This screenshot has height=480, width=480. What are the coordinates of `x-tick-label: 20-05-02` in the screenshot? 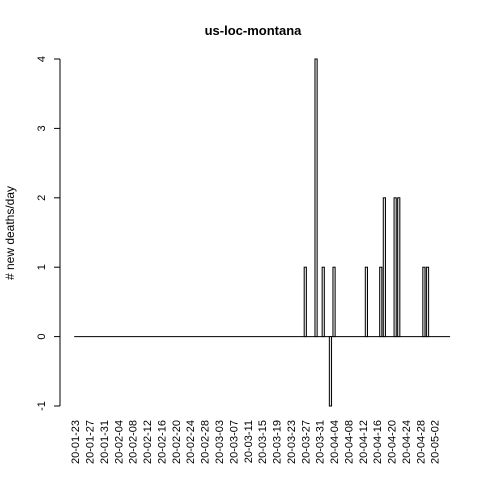 It's located at (436, 442).